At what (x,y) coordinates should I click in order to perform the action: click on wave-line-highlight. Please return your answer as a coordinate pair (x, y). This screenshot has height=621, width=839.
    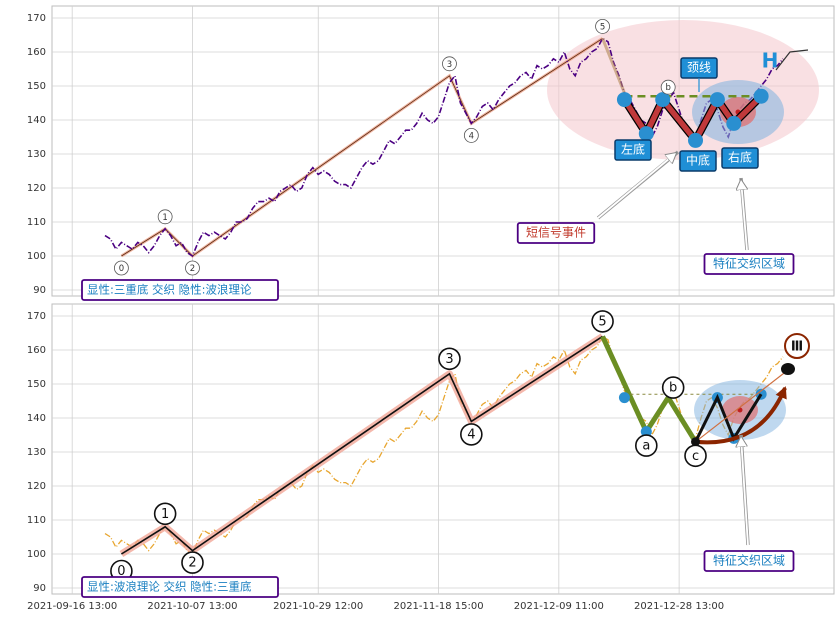
    Looking at the image, I should click on (613, 65).